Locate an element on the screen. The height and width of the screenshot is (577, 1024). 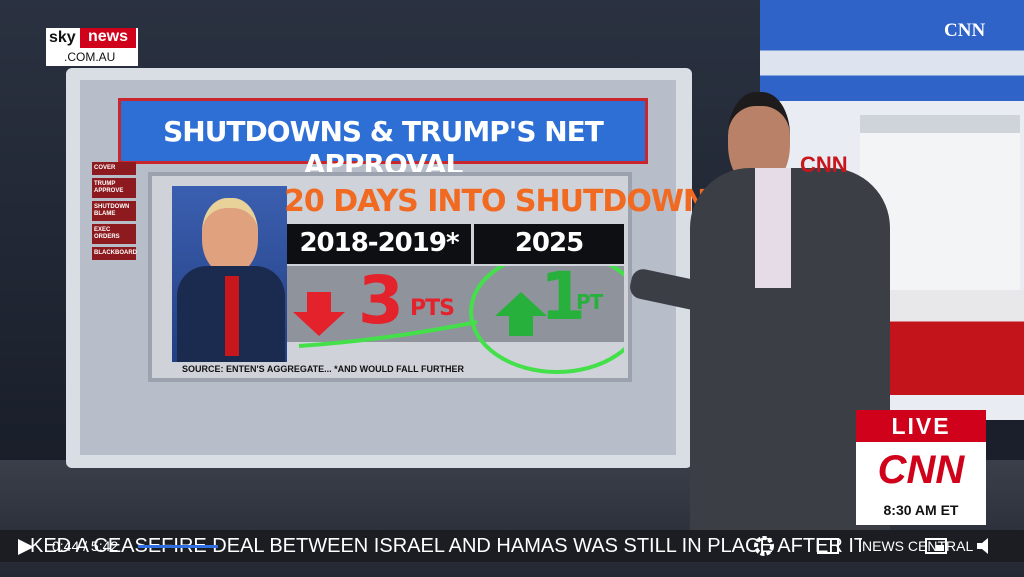
trump-photo is located at coordinates (229, 274).